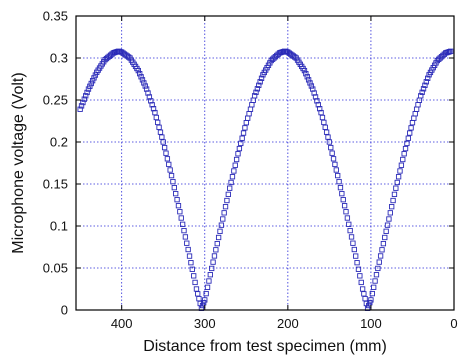 The height and width of the screenshot is (364, 459). I want to click on y-axis-tick-labels: 0 0.05 0.1 0.15 0.2 0.25 0.3 0.35, so click(55, 163).